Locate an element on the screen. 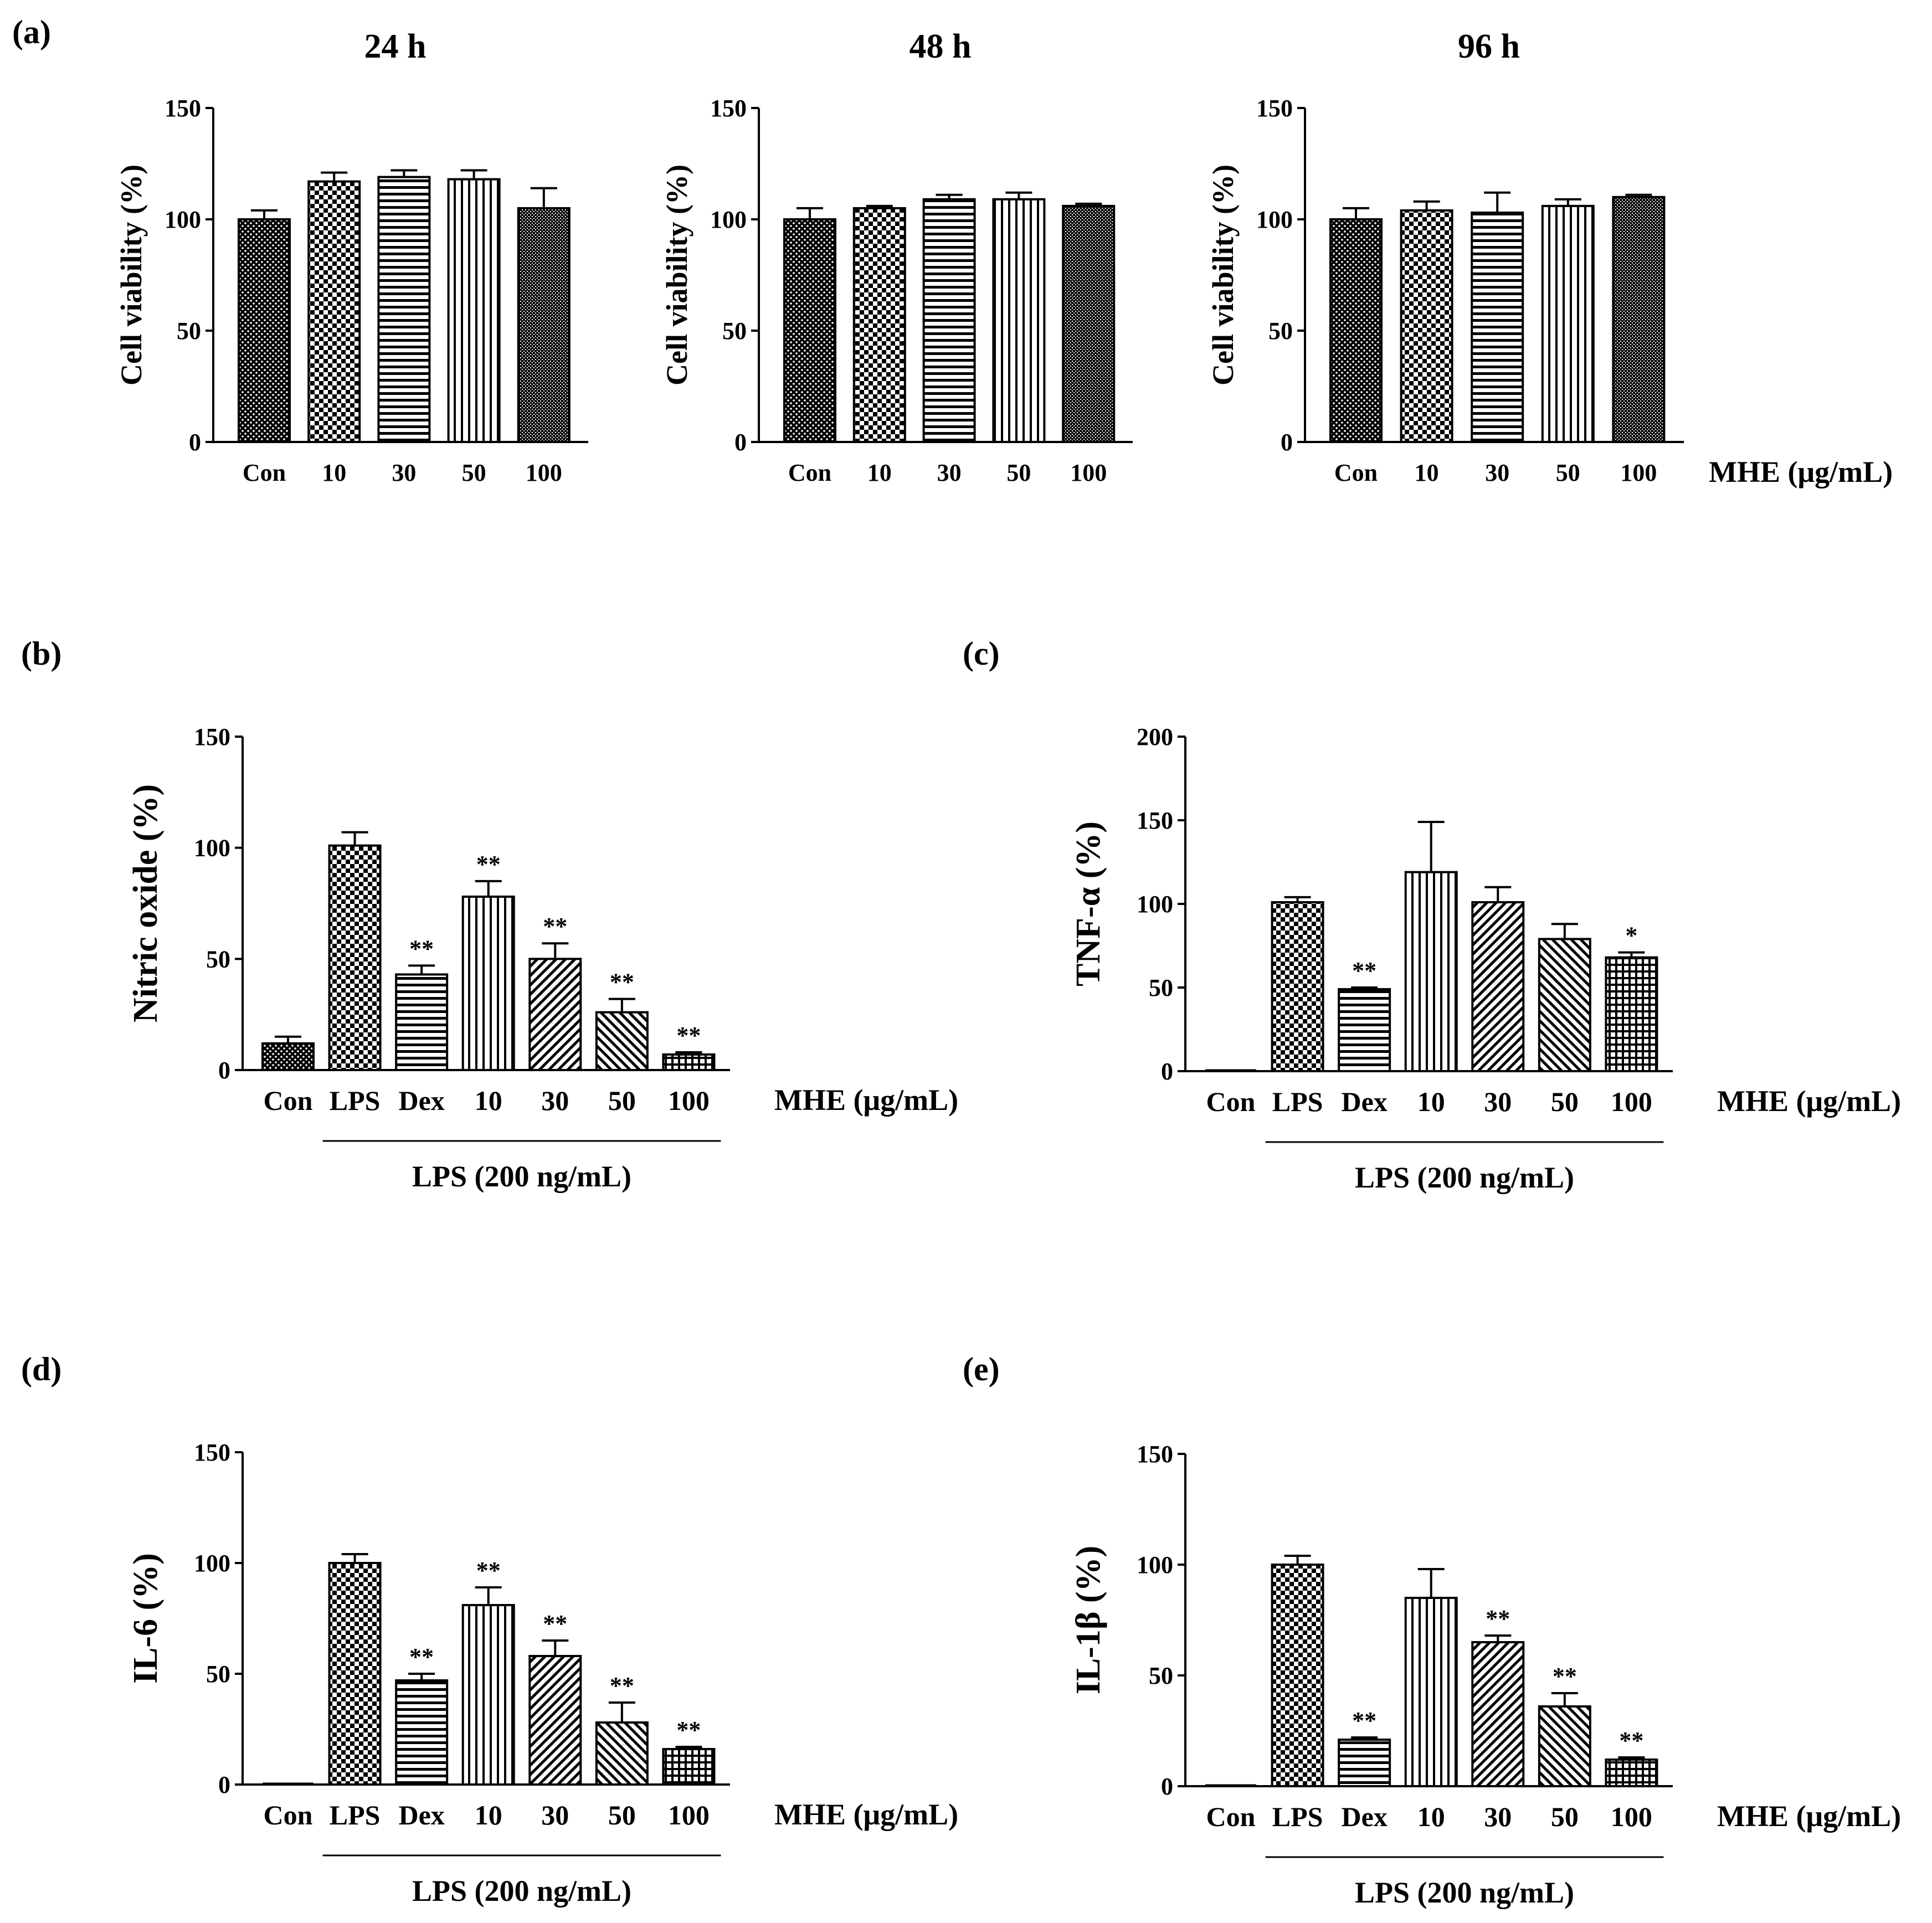 This screenshot has width=1932, height=1923. chart-title: 24 h is located at coordinates (395, 47).